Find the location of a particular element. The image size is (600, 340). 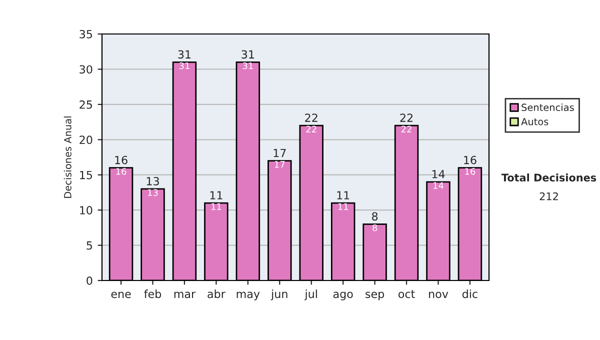

x-tick-label: feb is located at coordinates (153, 294).